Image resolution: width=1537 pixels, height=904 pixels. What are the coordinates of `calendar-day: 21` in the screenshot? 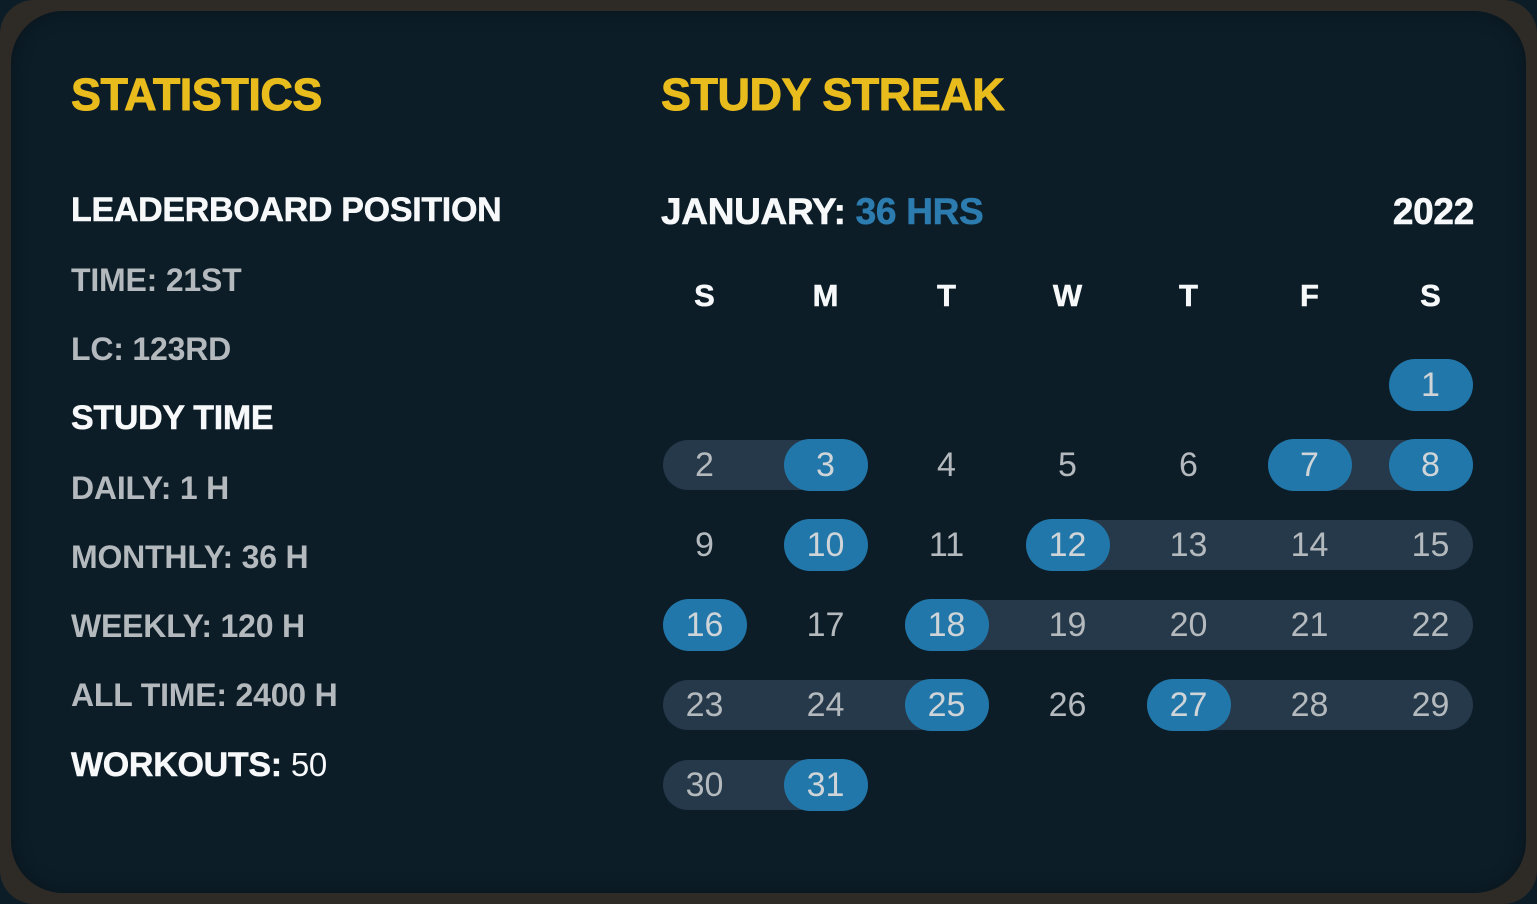 It's located at (1309, 625).